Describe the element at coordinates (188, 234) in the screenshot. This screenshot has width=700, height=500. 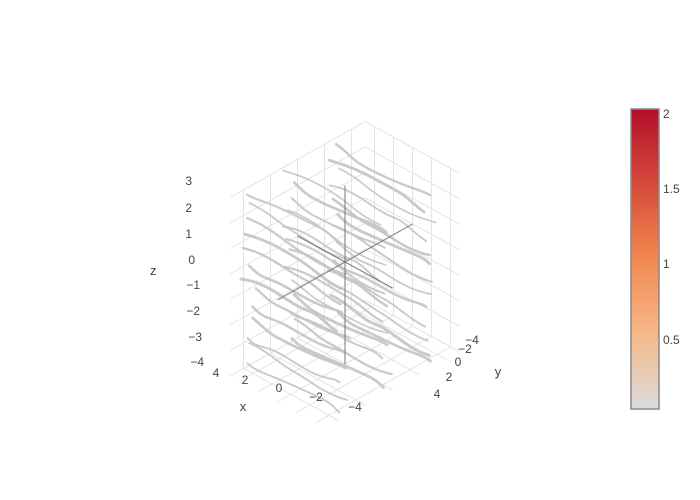
I see `z-tick: 1` at that location.